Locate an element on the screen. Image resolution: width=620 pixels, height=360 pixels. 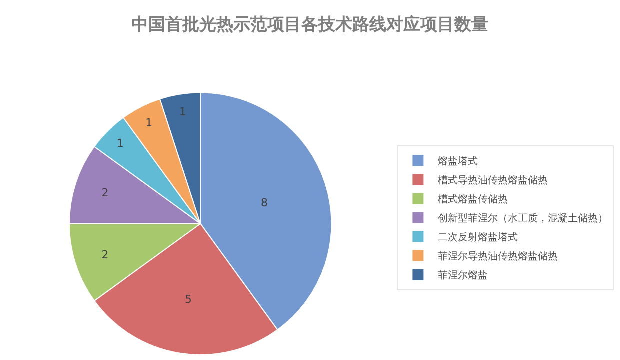
data-label: 5 is located at coordinates (188, 299).